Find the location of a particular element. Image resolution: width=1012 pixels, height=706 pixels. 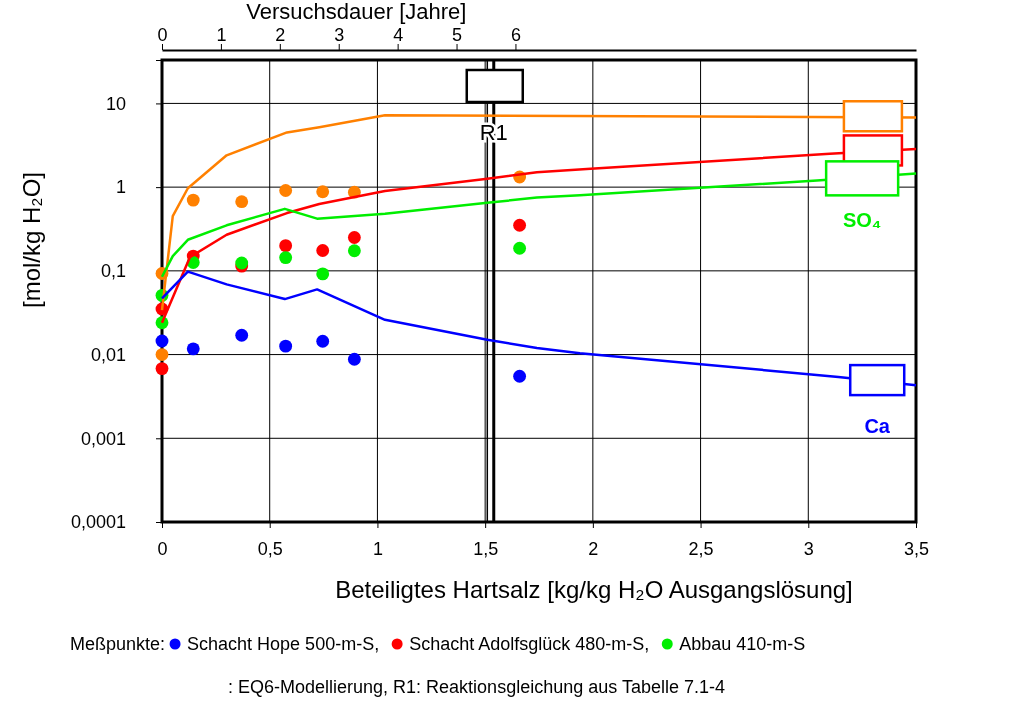

x-tick-label: 1,5 is located at coordinates (486, 548).